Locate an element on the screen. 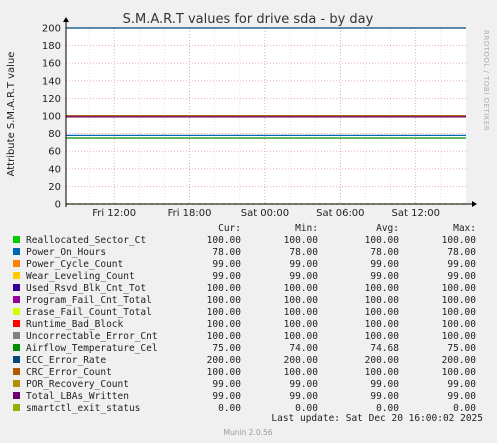 This screenshot has width=497, height=443. legend-series-name: Program_Fail_Cnt_Total is located at coordinates (89, 300).